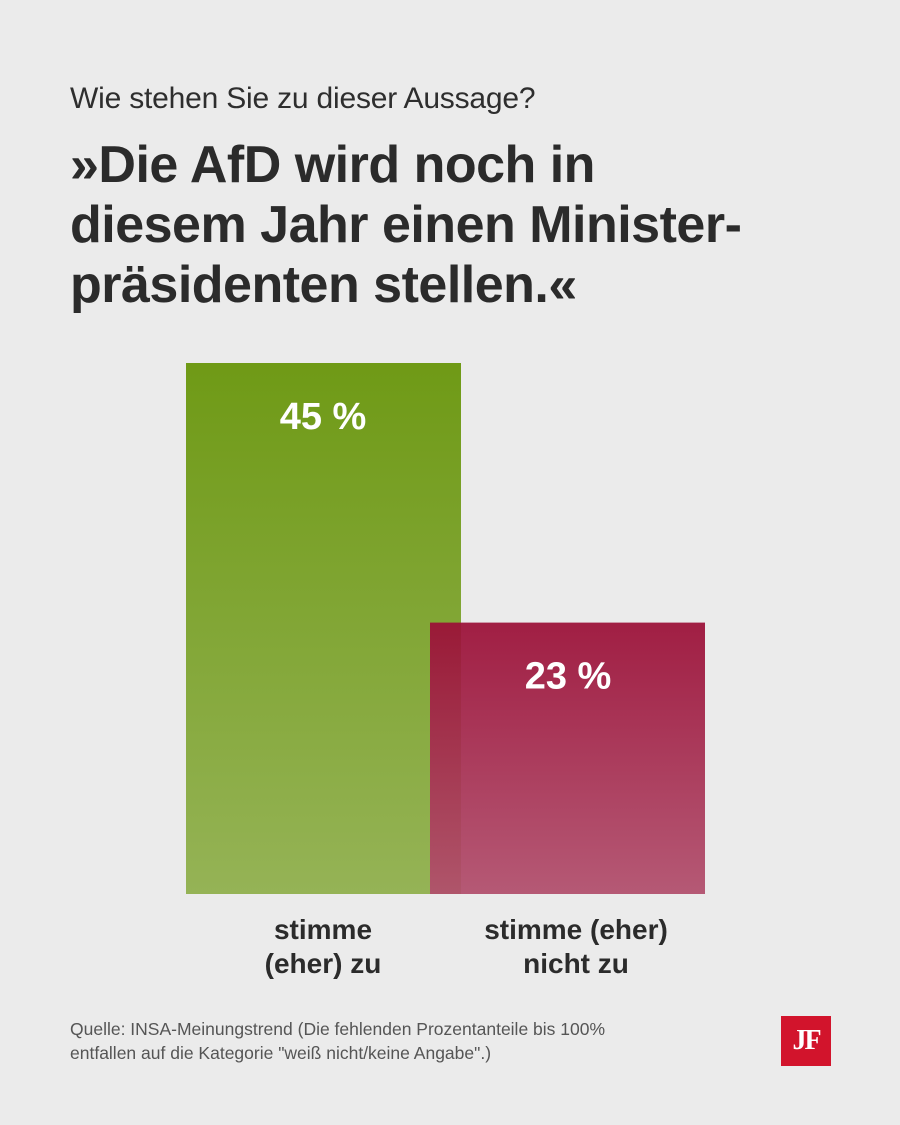  What do you see at coordinates (303, 98) in the screenshot?
I see `question-text: Wie stehen Sie zu dieser Aussage?` at bounding box center [303, 98].